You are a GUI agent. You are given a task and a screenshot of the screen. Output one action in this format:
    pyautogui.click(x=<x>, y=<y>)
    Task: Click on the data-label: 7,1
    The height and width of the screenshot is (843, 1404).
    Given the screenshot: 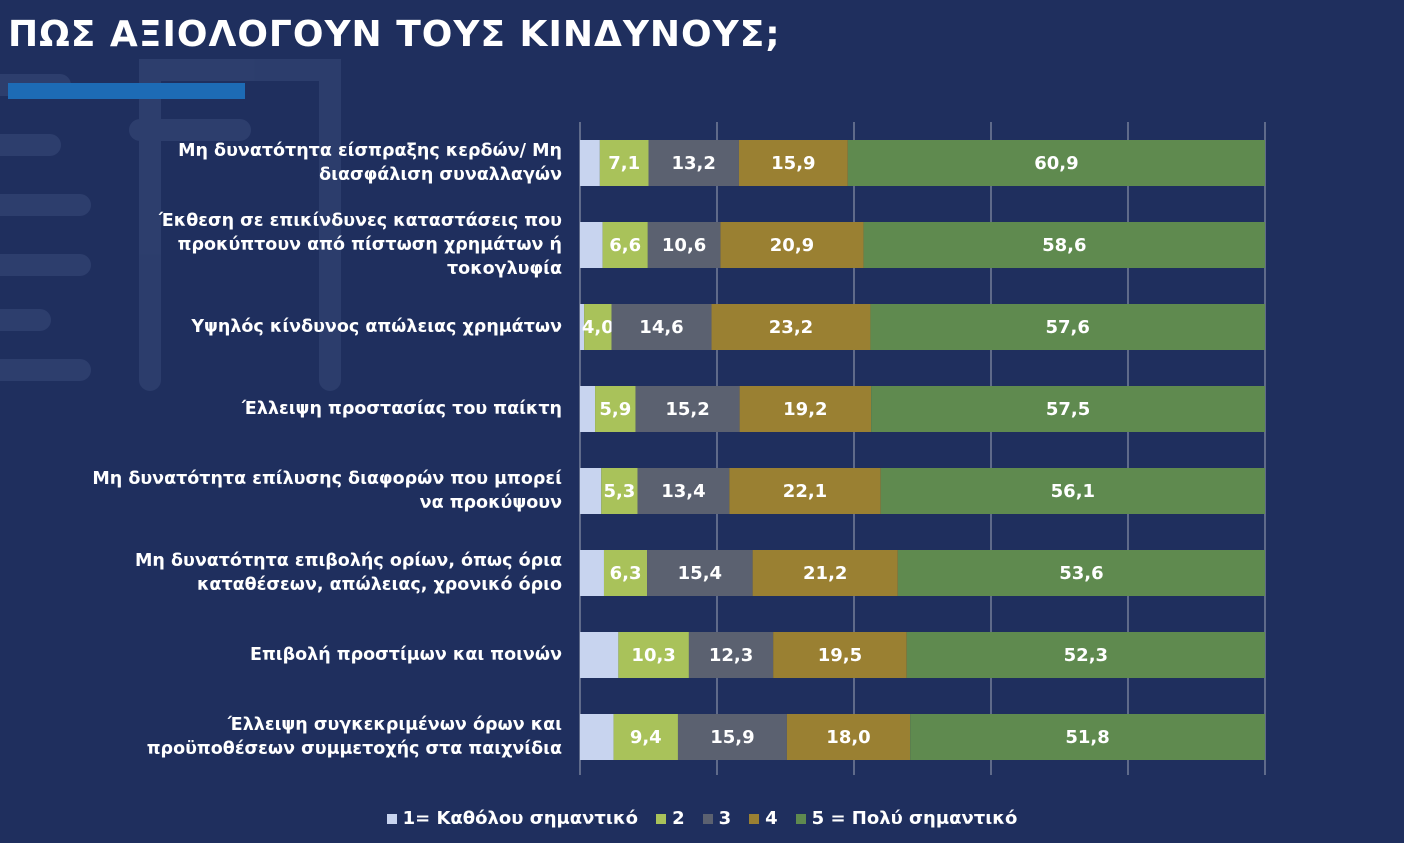 What is the action you would take?
    pyautogui.click(x=624, y=163)
    